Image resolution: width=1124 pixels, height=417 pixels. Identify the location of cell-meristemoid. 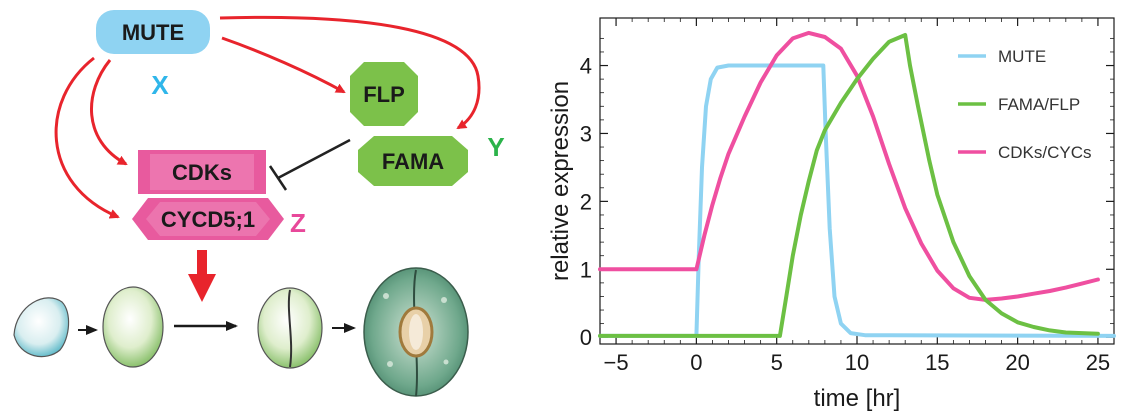
(41, 327).